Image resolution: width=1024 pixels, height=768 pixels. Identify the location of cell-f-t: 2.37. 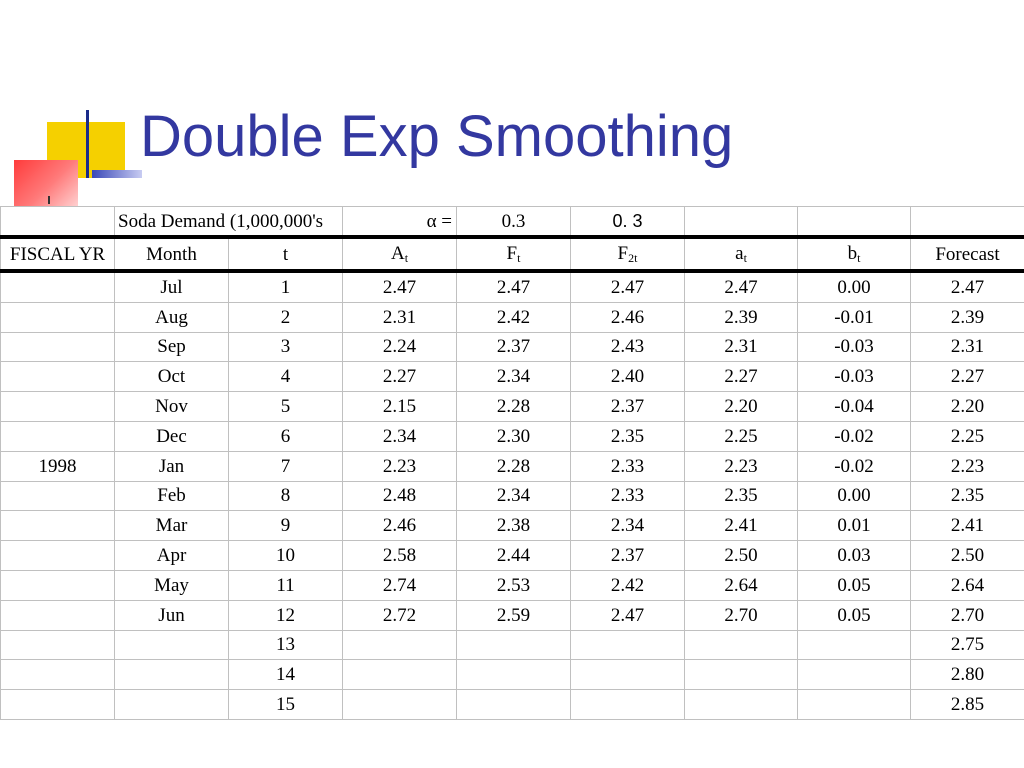
(514, 347).